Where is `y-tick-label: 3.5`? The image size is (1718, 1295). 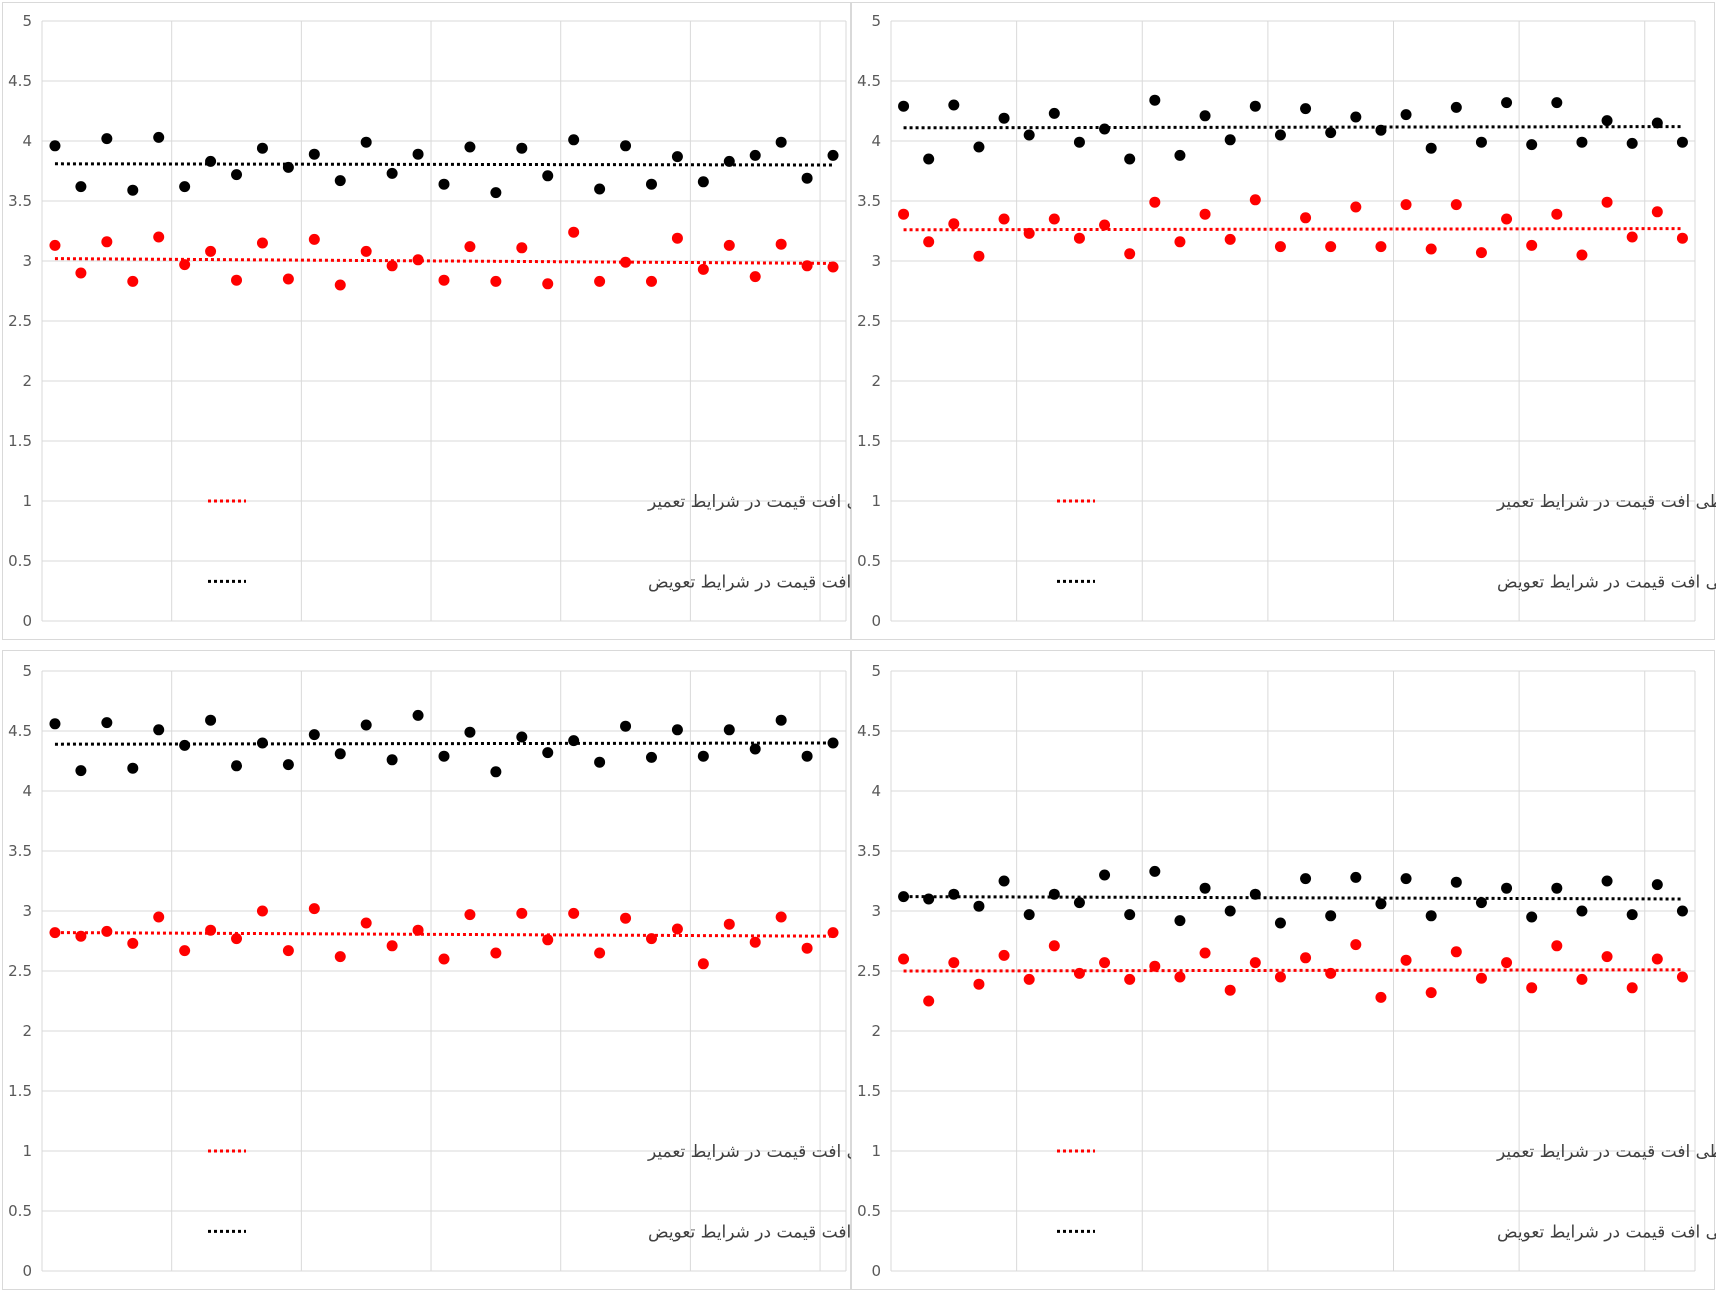 y-tick-label: 3.5 is located at coordinates (869, 851).